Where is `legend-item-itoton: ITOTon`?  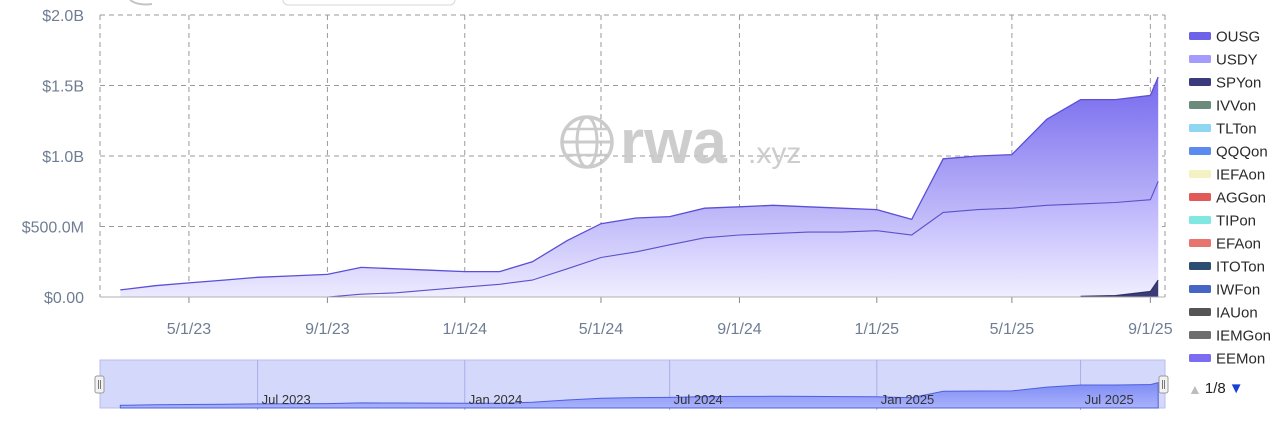 legend-item-itoton: ITOTon is located at coordinates (1227, 267).